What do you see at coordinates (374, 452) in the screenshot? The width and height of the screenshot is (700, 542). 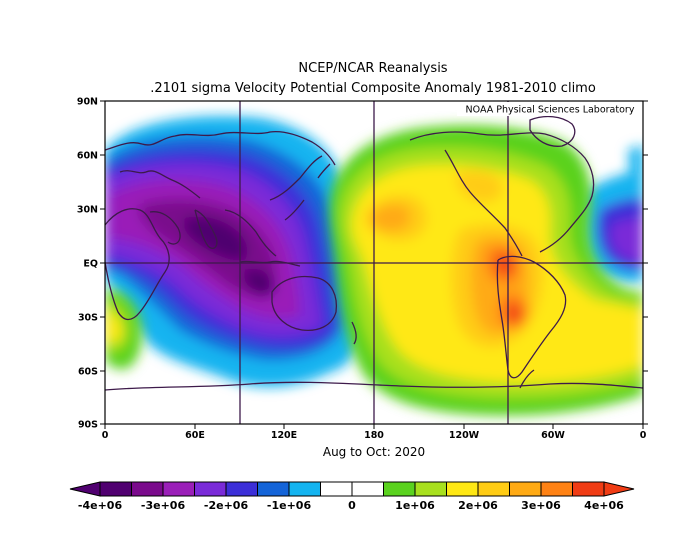 I see `period-label: Aug to Oct: 2020` at bounding box center [374, 452].